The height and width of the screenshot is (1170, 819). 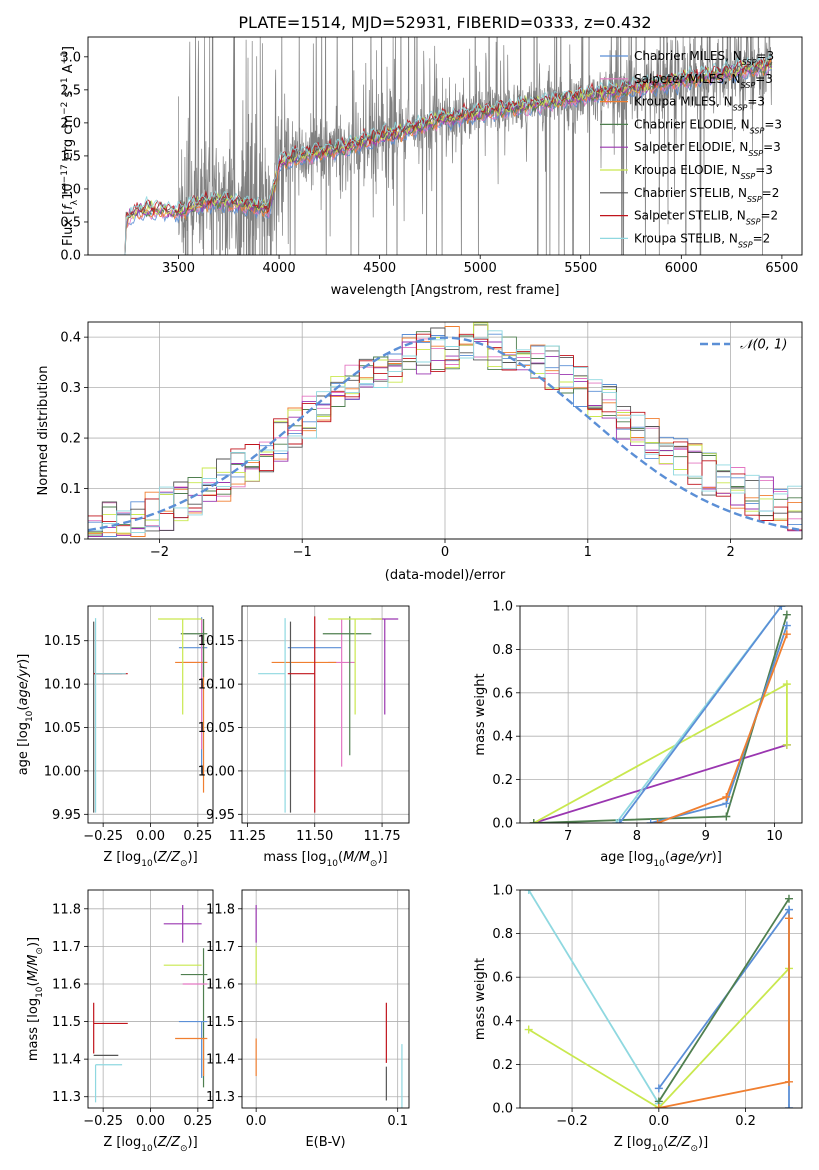 I want to click on legend-entry: Salpeter ELODIE, NSSP=3, so click(x=707, y=149).